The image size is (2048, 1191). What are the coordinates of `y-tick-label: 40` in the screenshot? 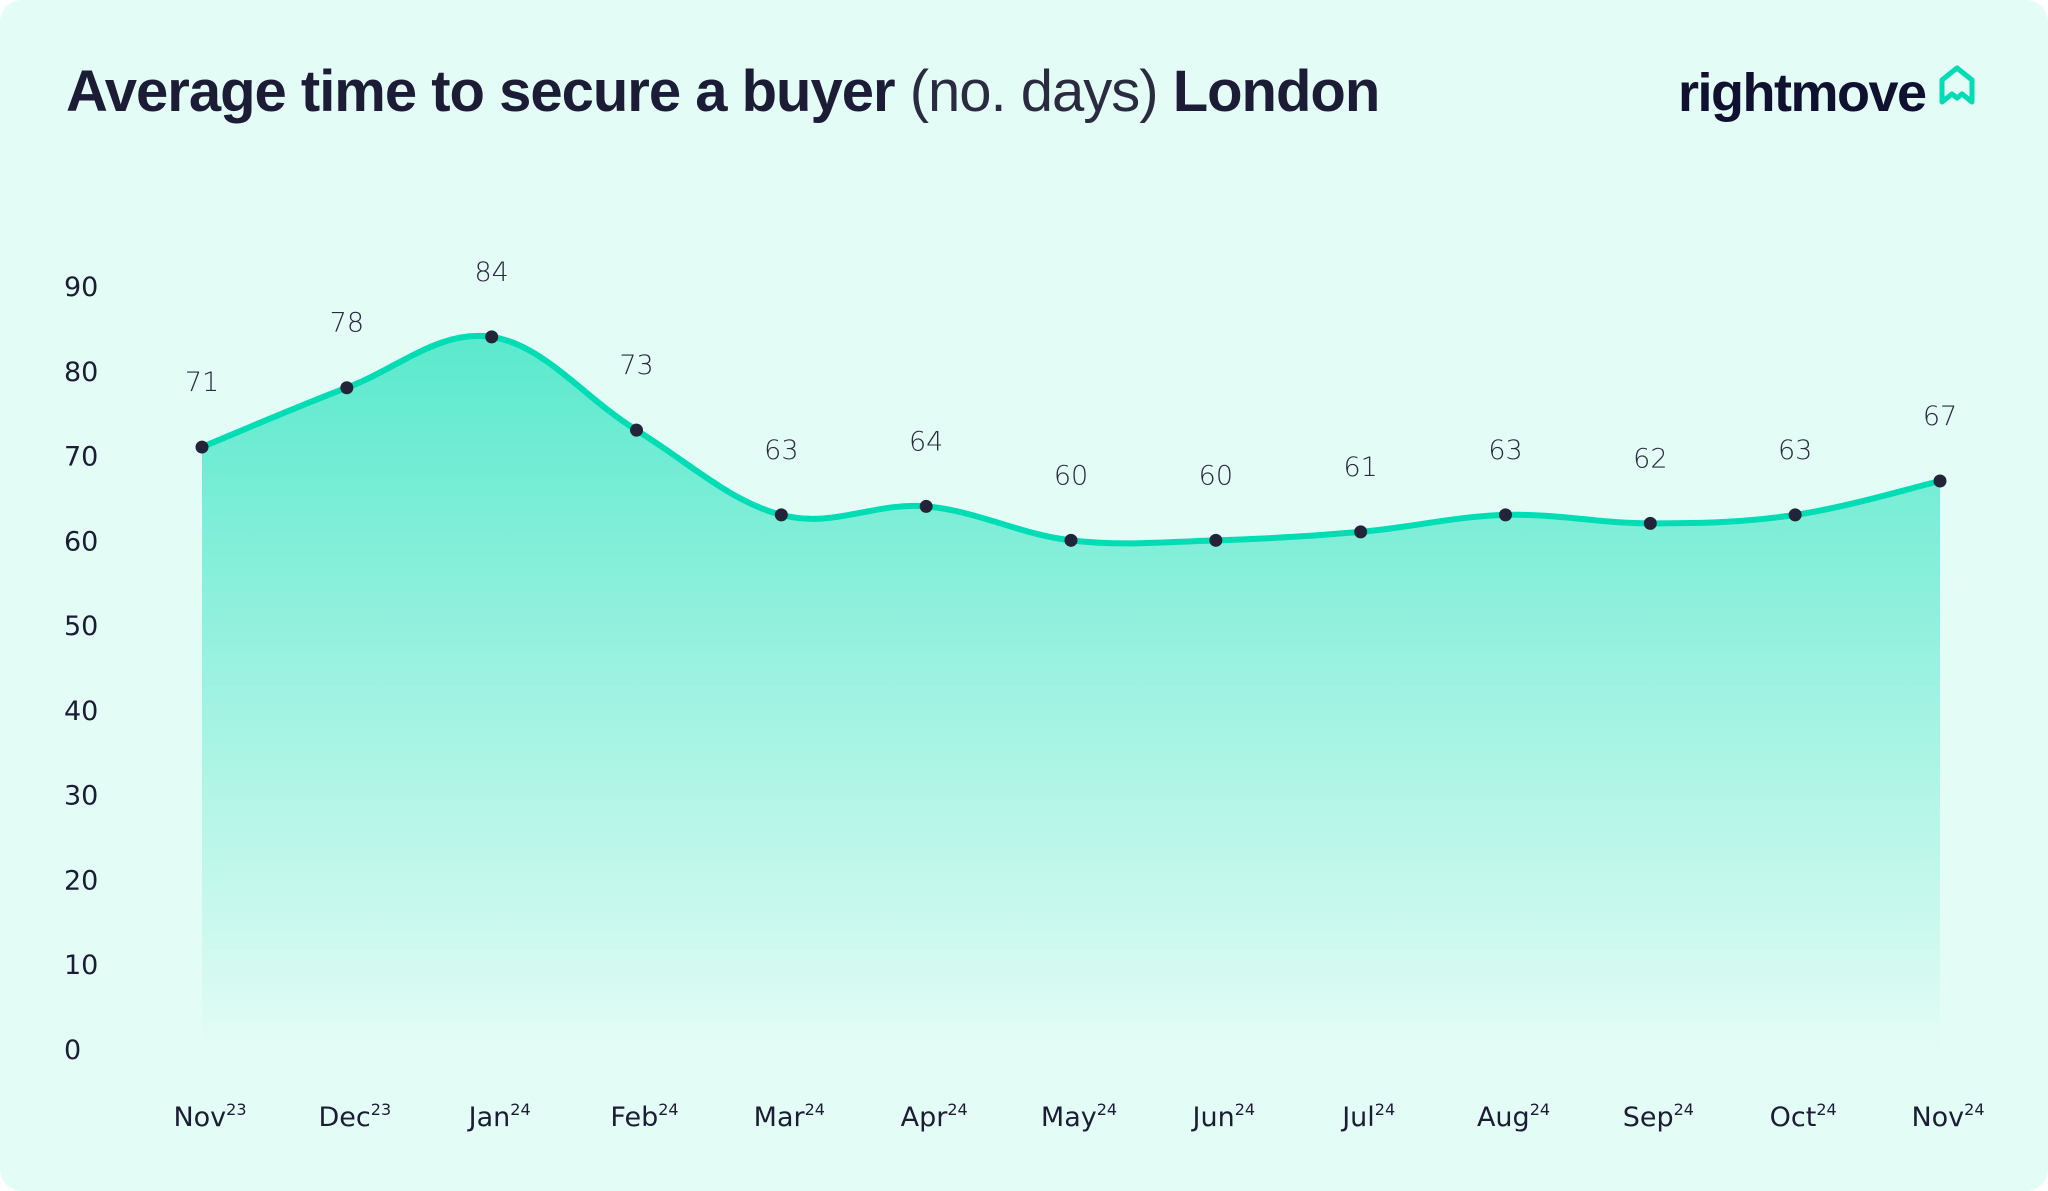 It's located at (81, 711).